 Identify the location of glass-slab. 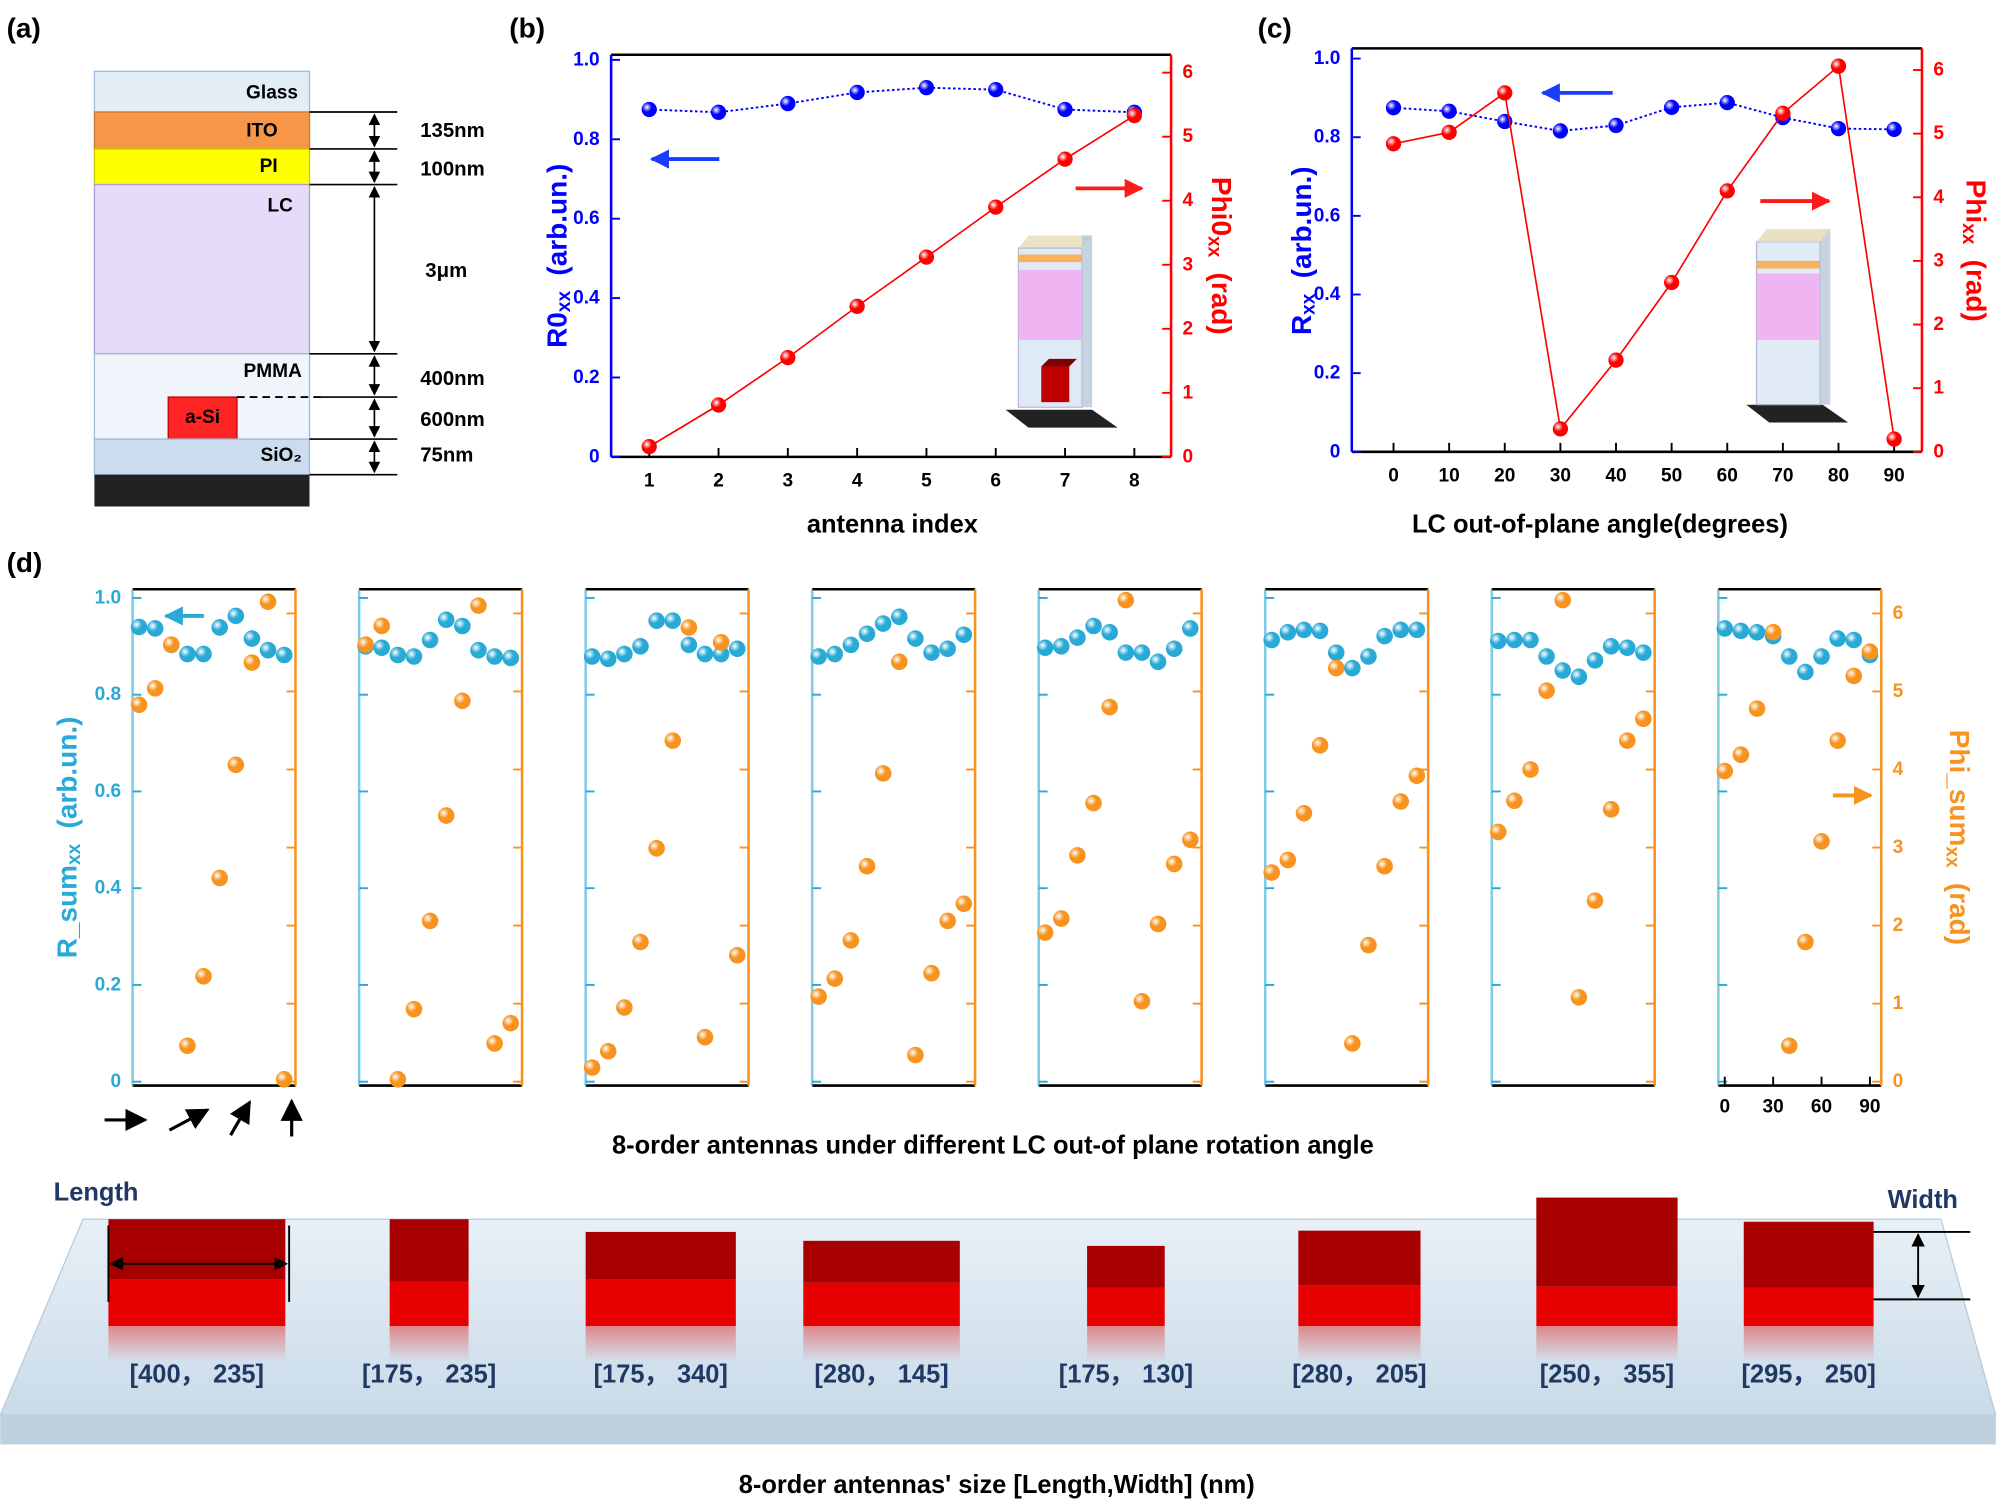
(998, 1317).